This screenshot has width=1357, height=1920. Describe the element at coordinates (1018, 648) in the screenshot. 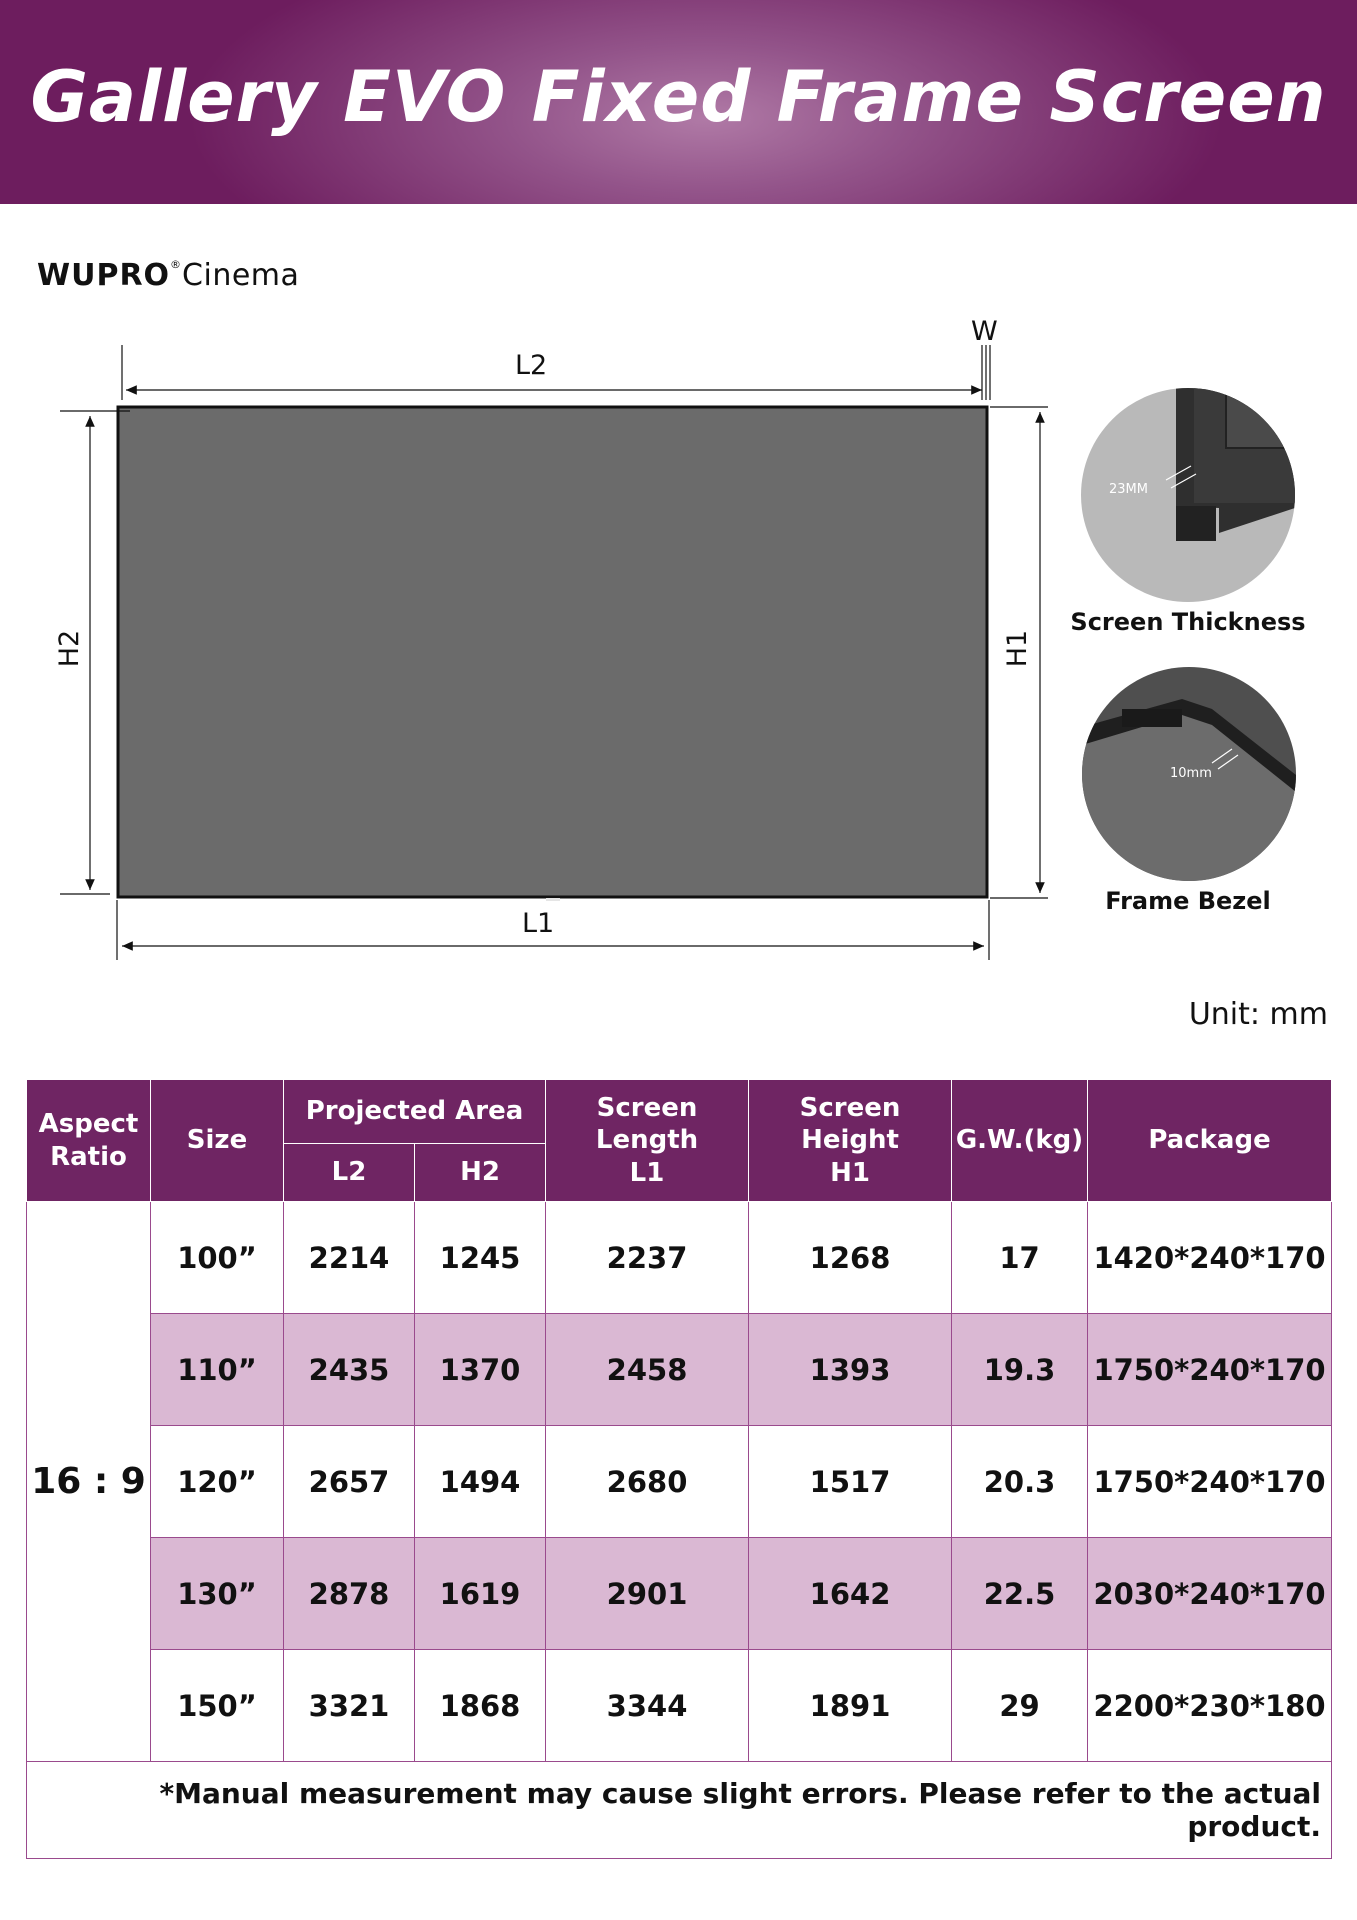

I see `label-h1: H1` at that location.